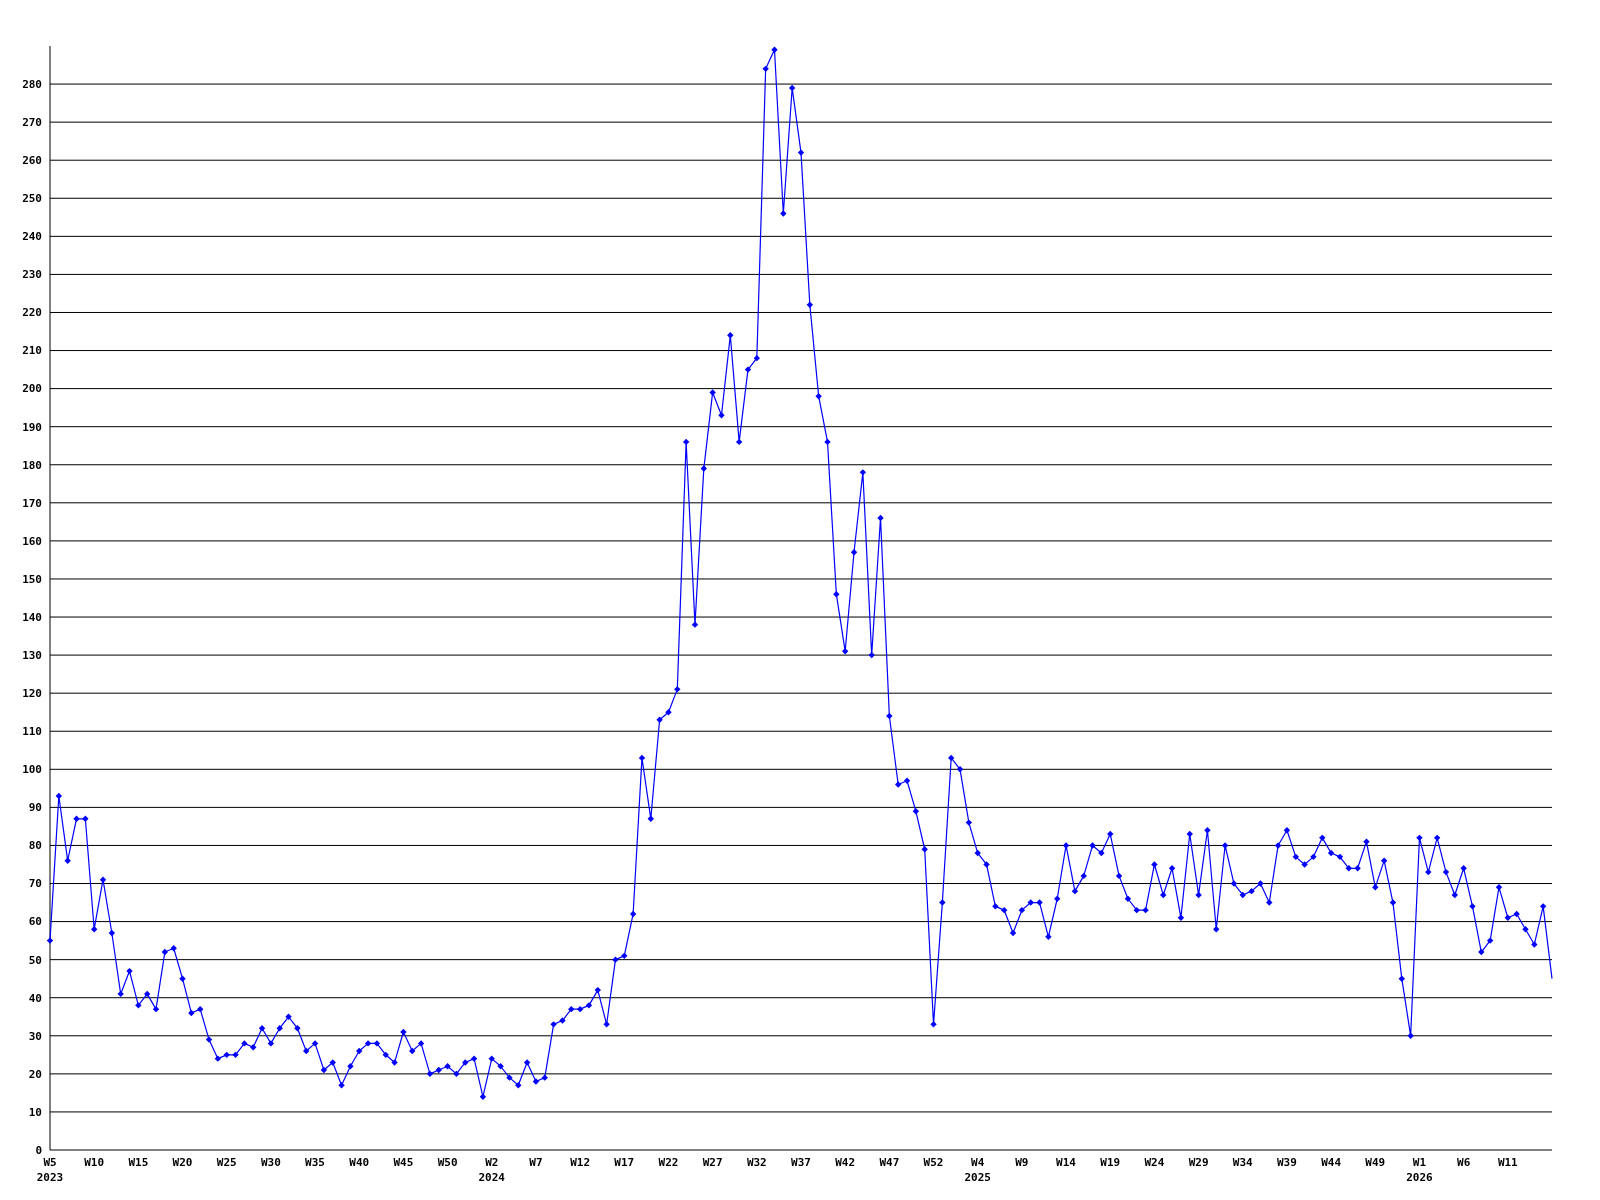 The image size is (1600, 1200). What do you see at coordinates (138, 1162) in the screenshot?
I see `x-tick-label: W15` at bounding box center [138, 1162].